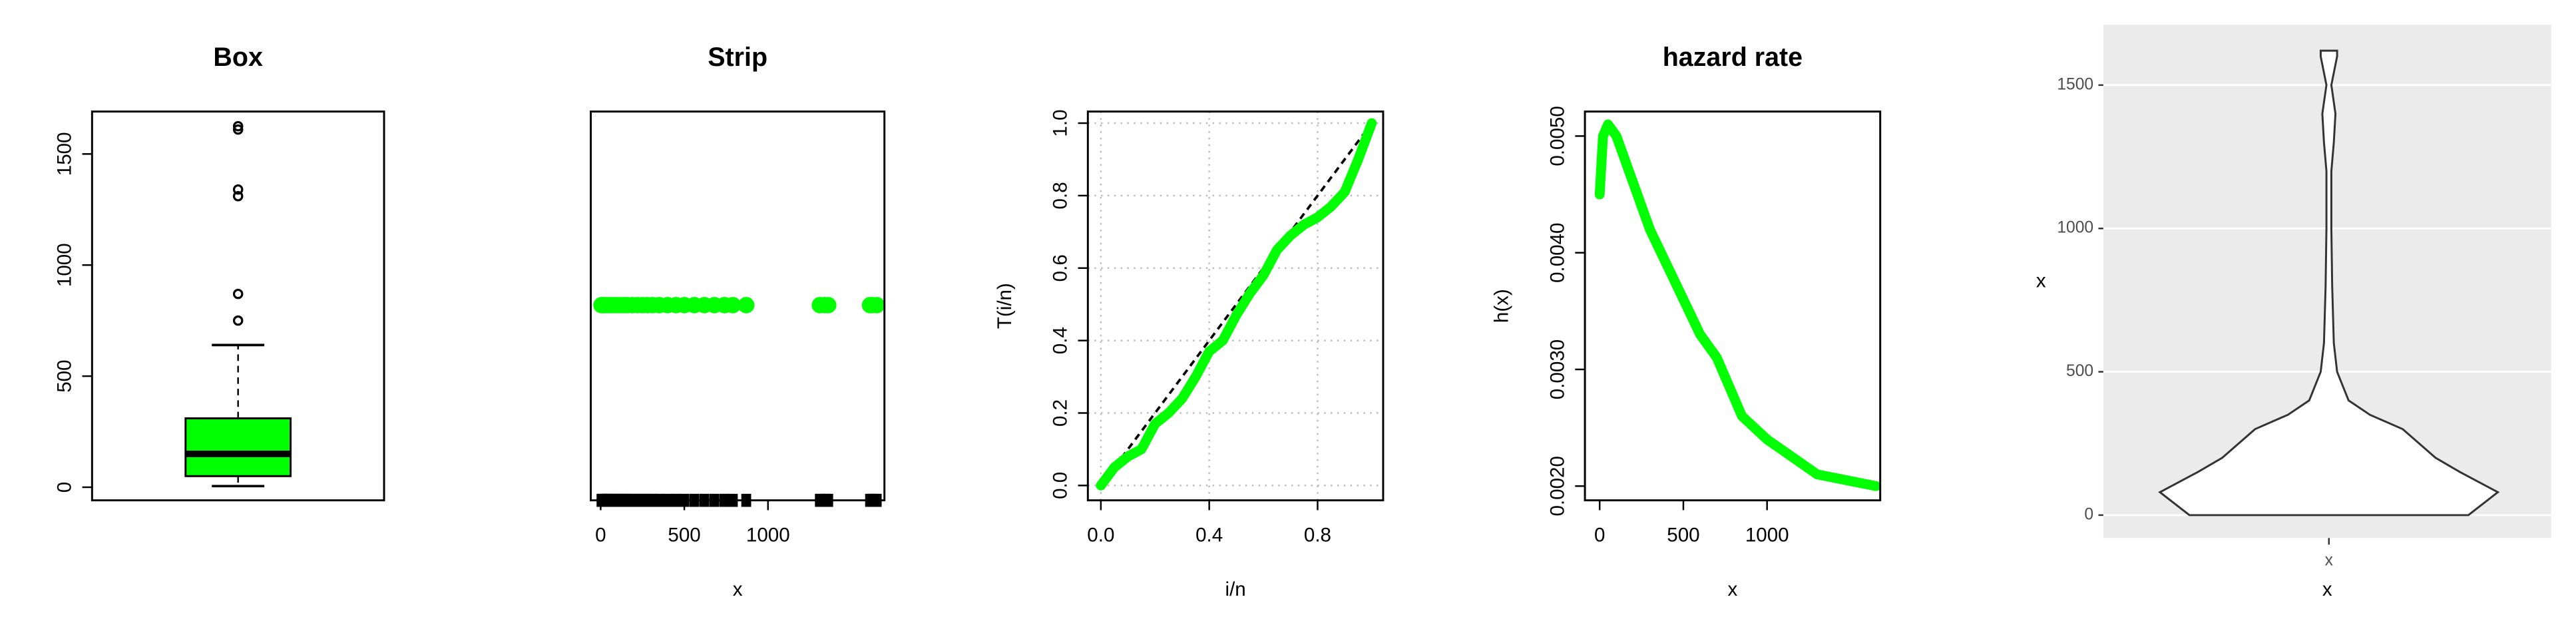 This screenshot has height=625, width=2576. What do you see at coordinates (1061, 122) in the screenshot?
I see `y-tick-label: 1.0` at bounding box center [1061, 122].